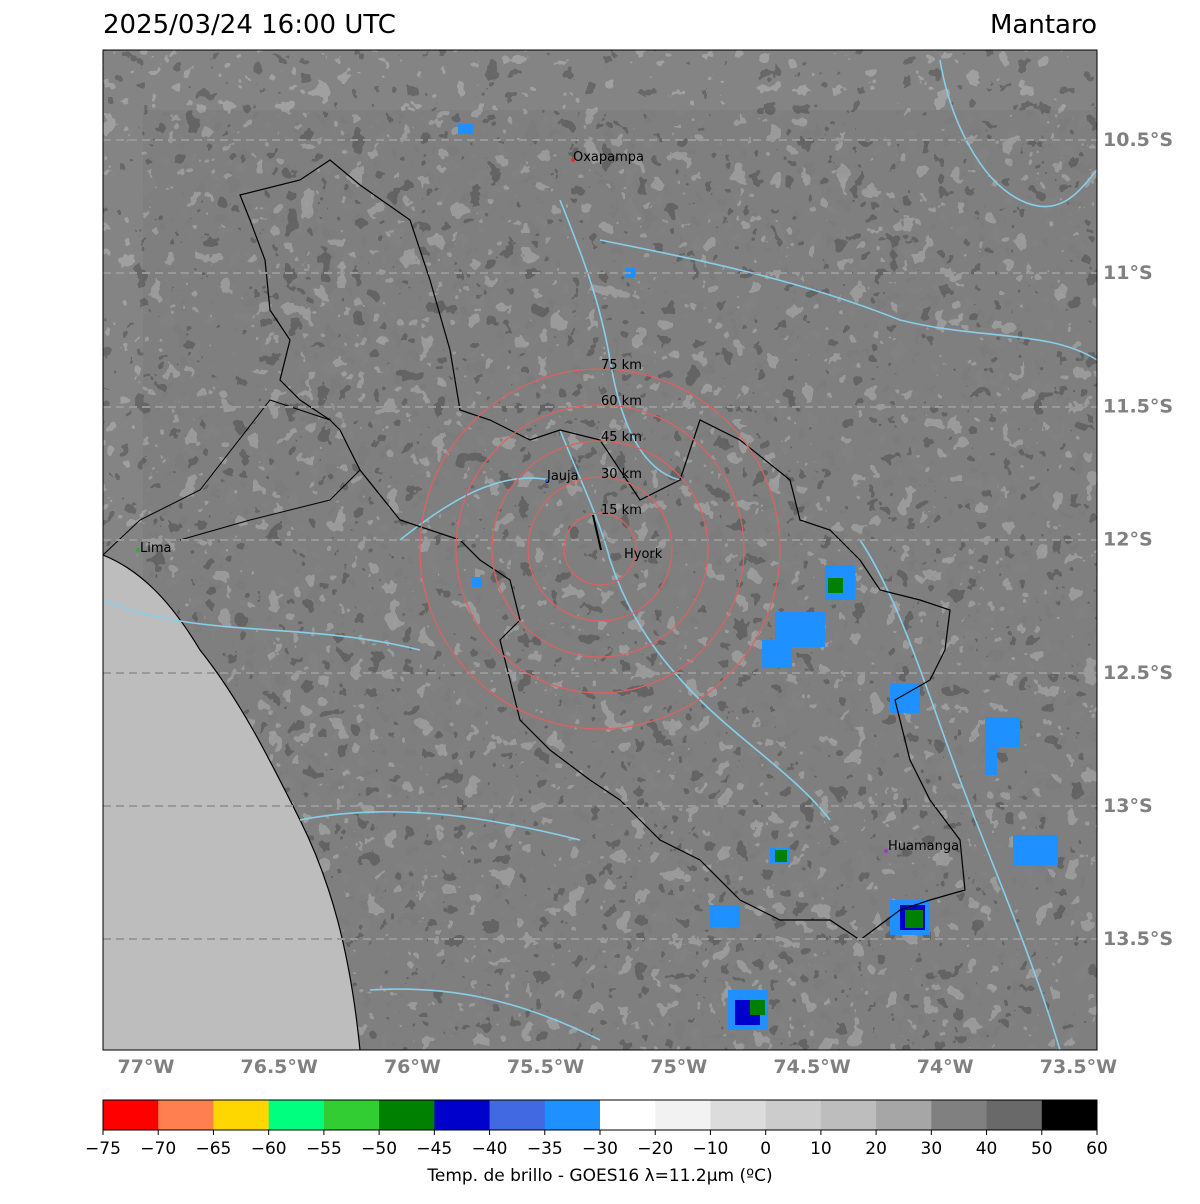 This screenshot has height=1204, width=1200. I want to click on lat-label: 11°S, so click(1128, 273).